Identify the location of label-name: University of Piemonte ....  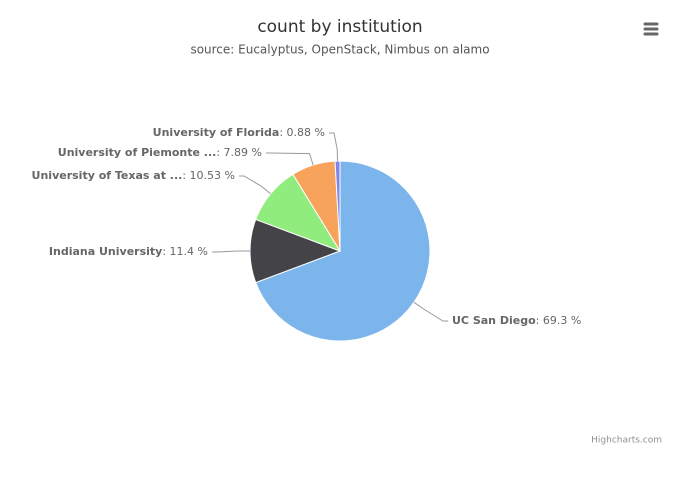
(137, 152).